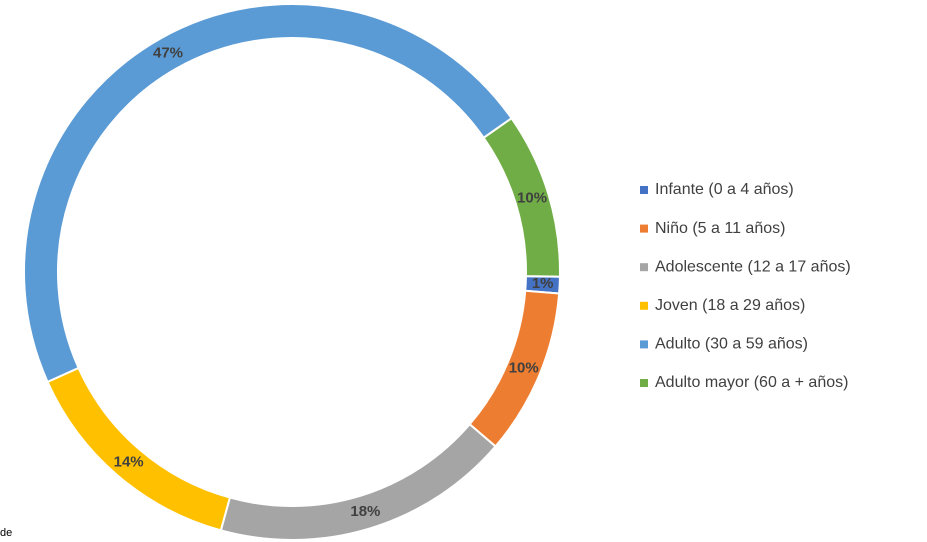 The width and height of the screenshot is (927, 542). What do you see at coordinates (724, 189) in the screenshot?
I see `legend-label: Infante (0 a 4 años)` at bounding box center [724, 189].